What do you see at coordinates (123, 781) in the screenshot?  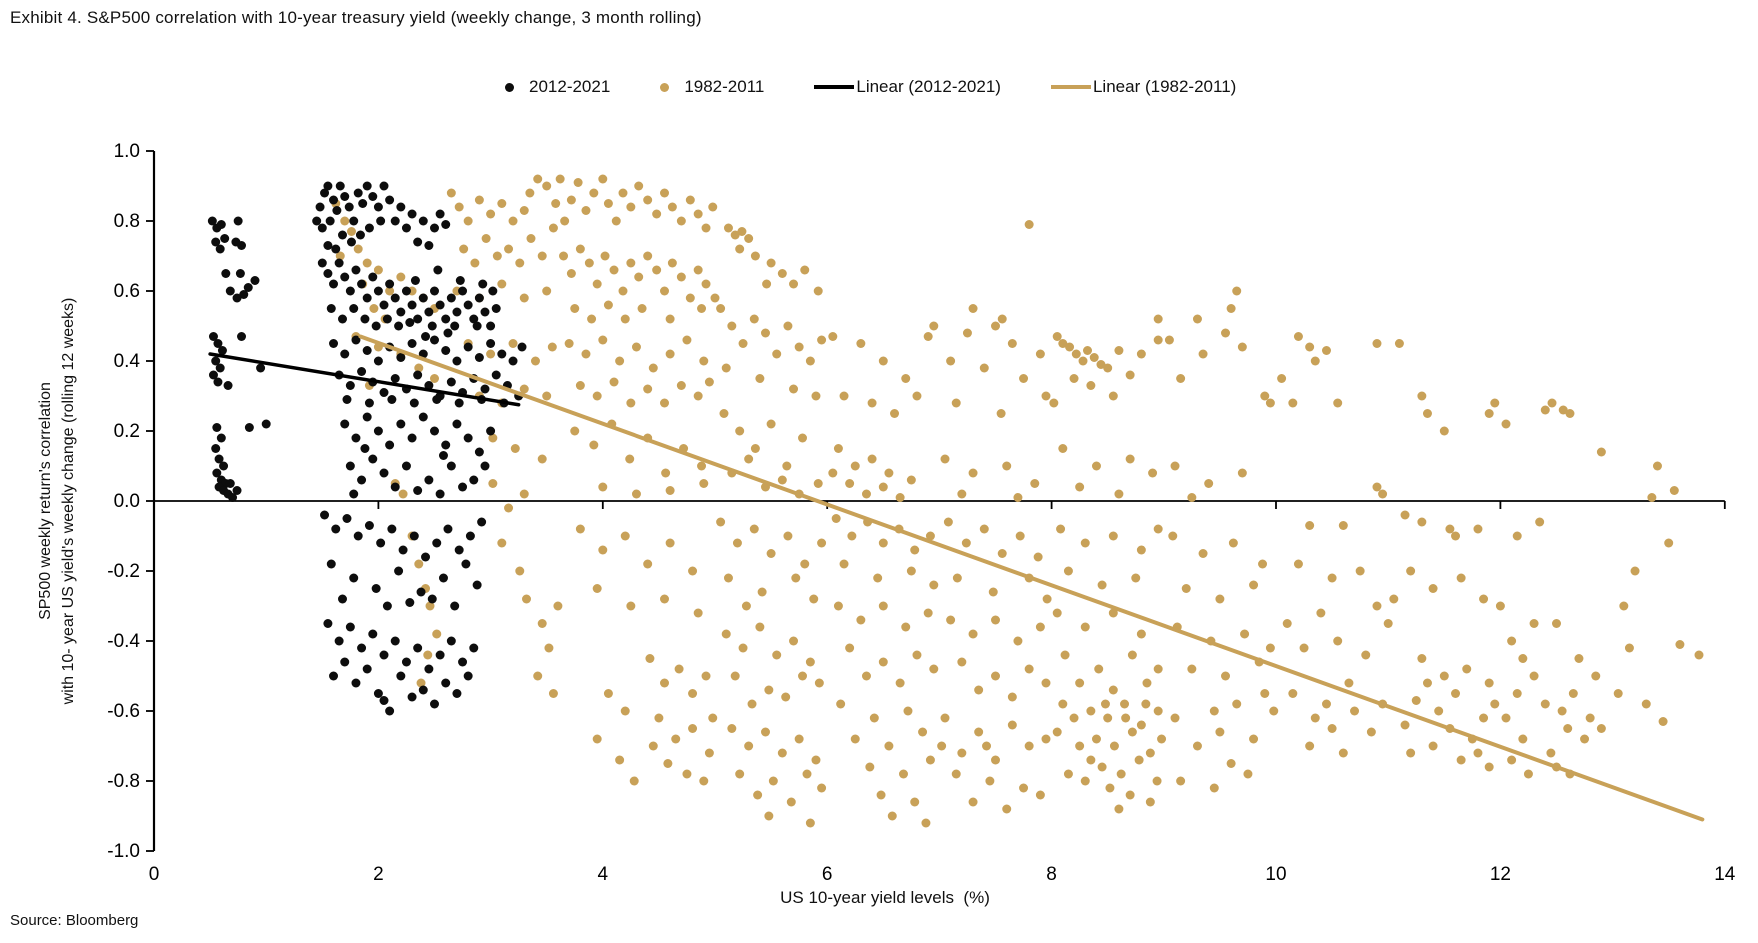 I see `y-tick-label: -0.8` at bounding box center [123, 781].